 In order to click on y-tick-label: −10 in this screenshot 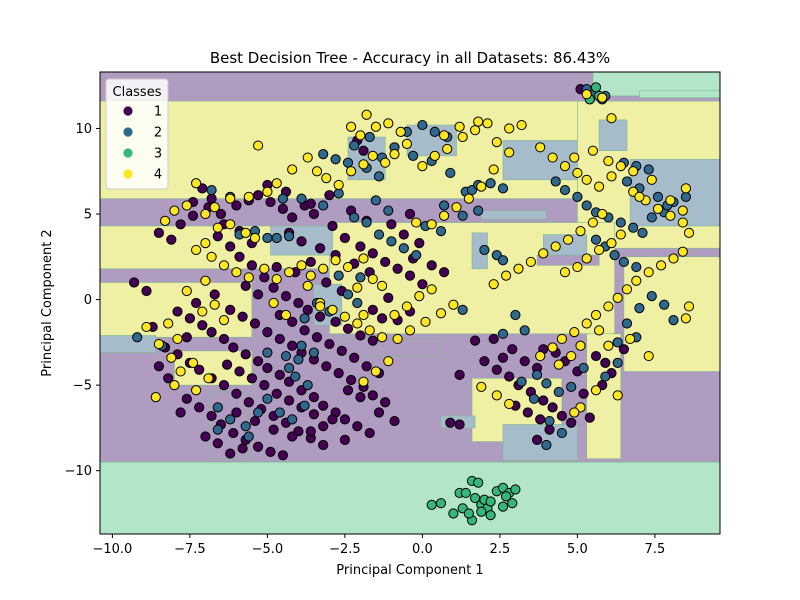, I will do `click(78, 471)`.